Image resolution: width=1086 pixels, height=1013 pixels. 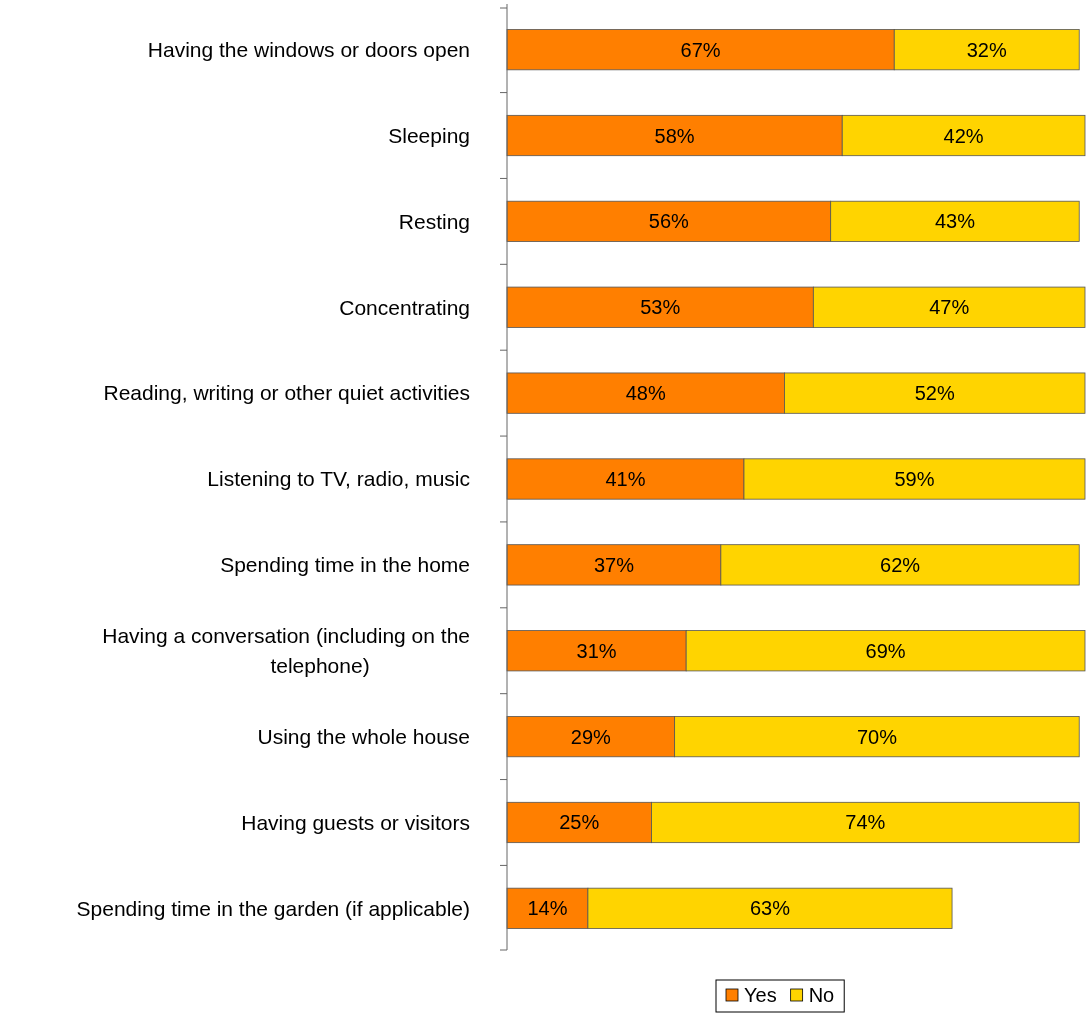 What do you see at coordinates (286, 393) in the screenshot?
I see `y-tick-label: Reading, writing or other quiet activities` at bounding box center [286, 393].